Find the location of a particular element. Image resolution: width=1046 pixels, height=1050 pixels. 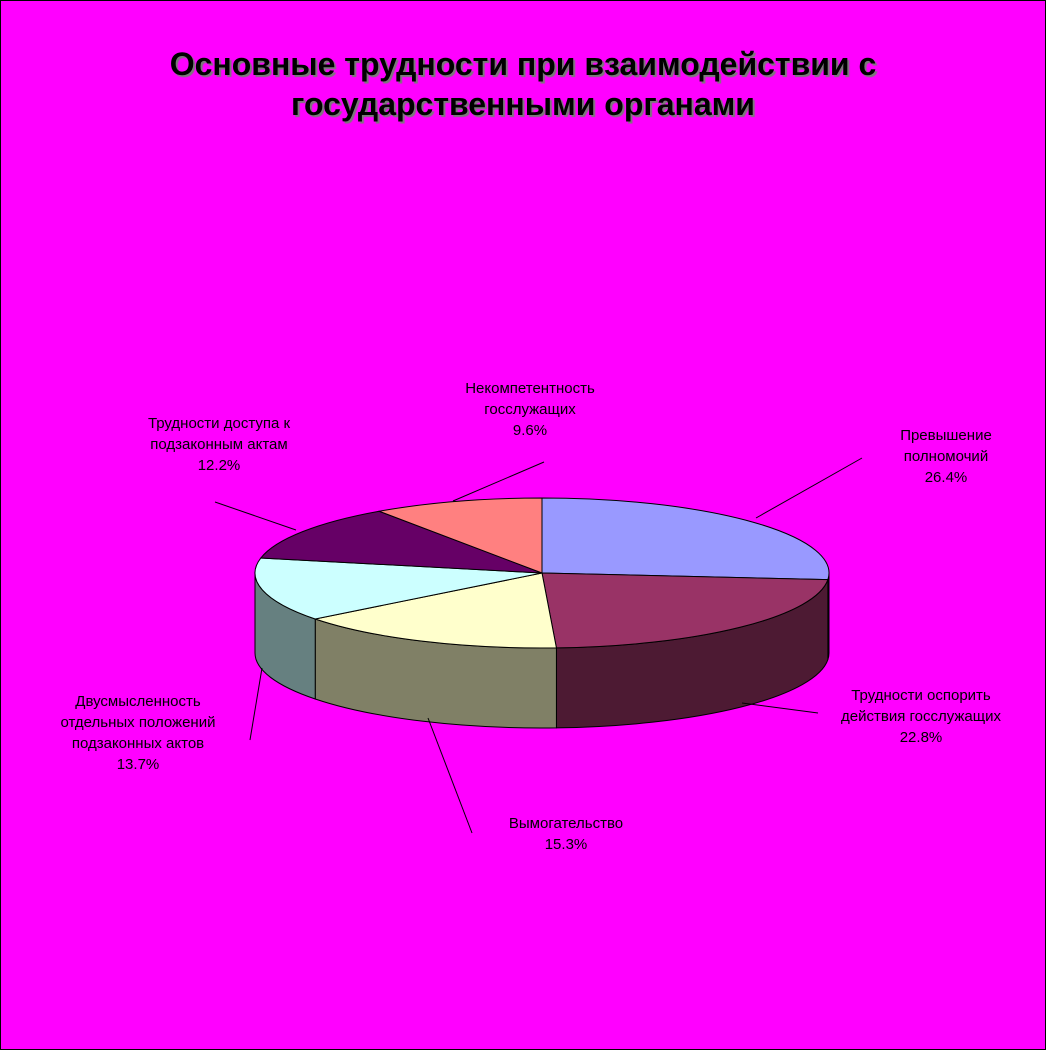

slice-label-text: полномочий is located at coordinates (946, 456).